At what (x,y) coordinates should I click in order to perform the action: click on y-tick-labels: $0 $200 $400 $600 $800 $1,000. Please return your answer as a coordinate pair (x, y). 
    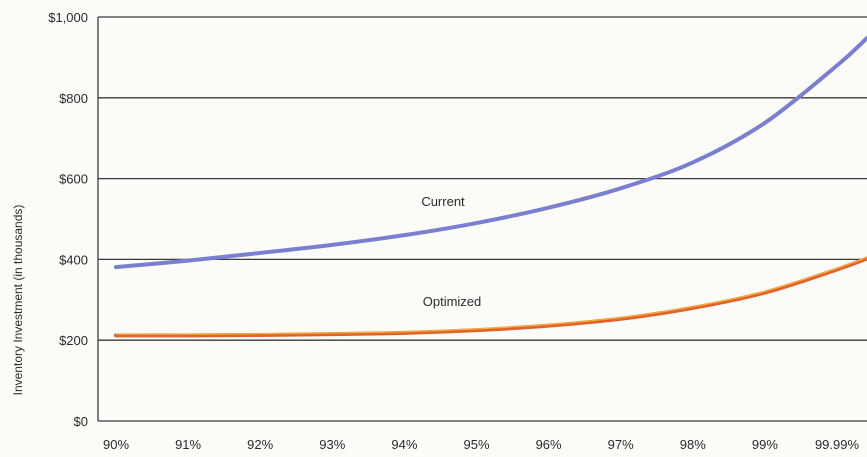
    Looking at the image, I should click on (68, 219).